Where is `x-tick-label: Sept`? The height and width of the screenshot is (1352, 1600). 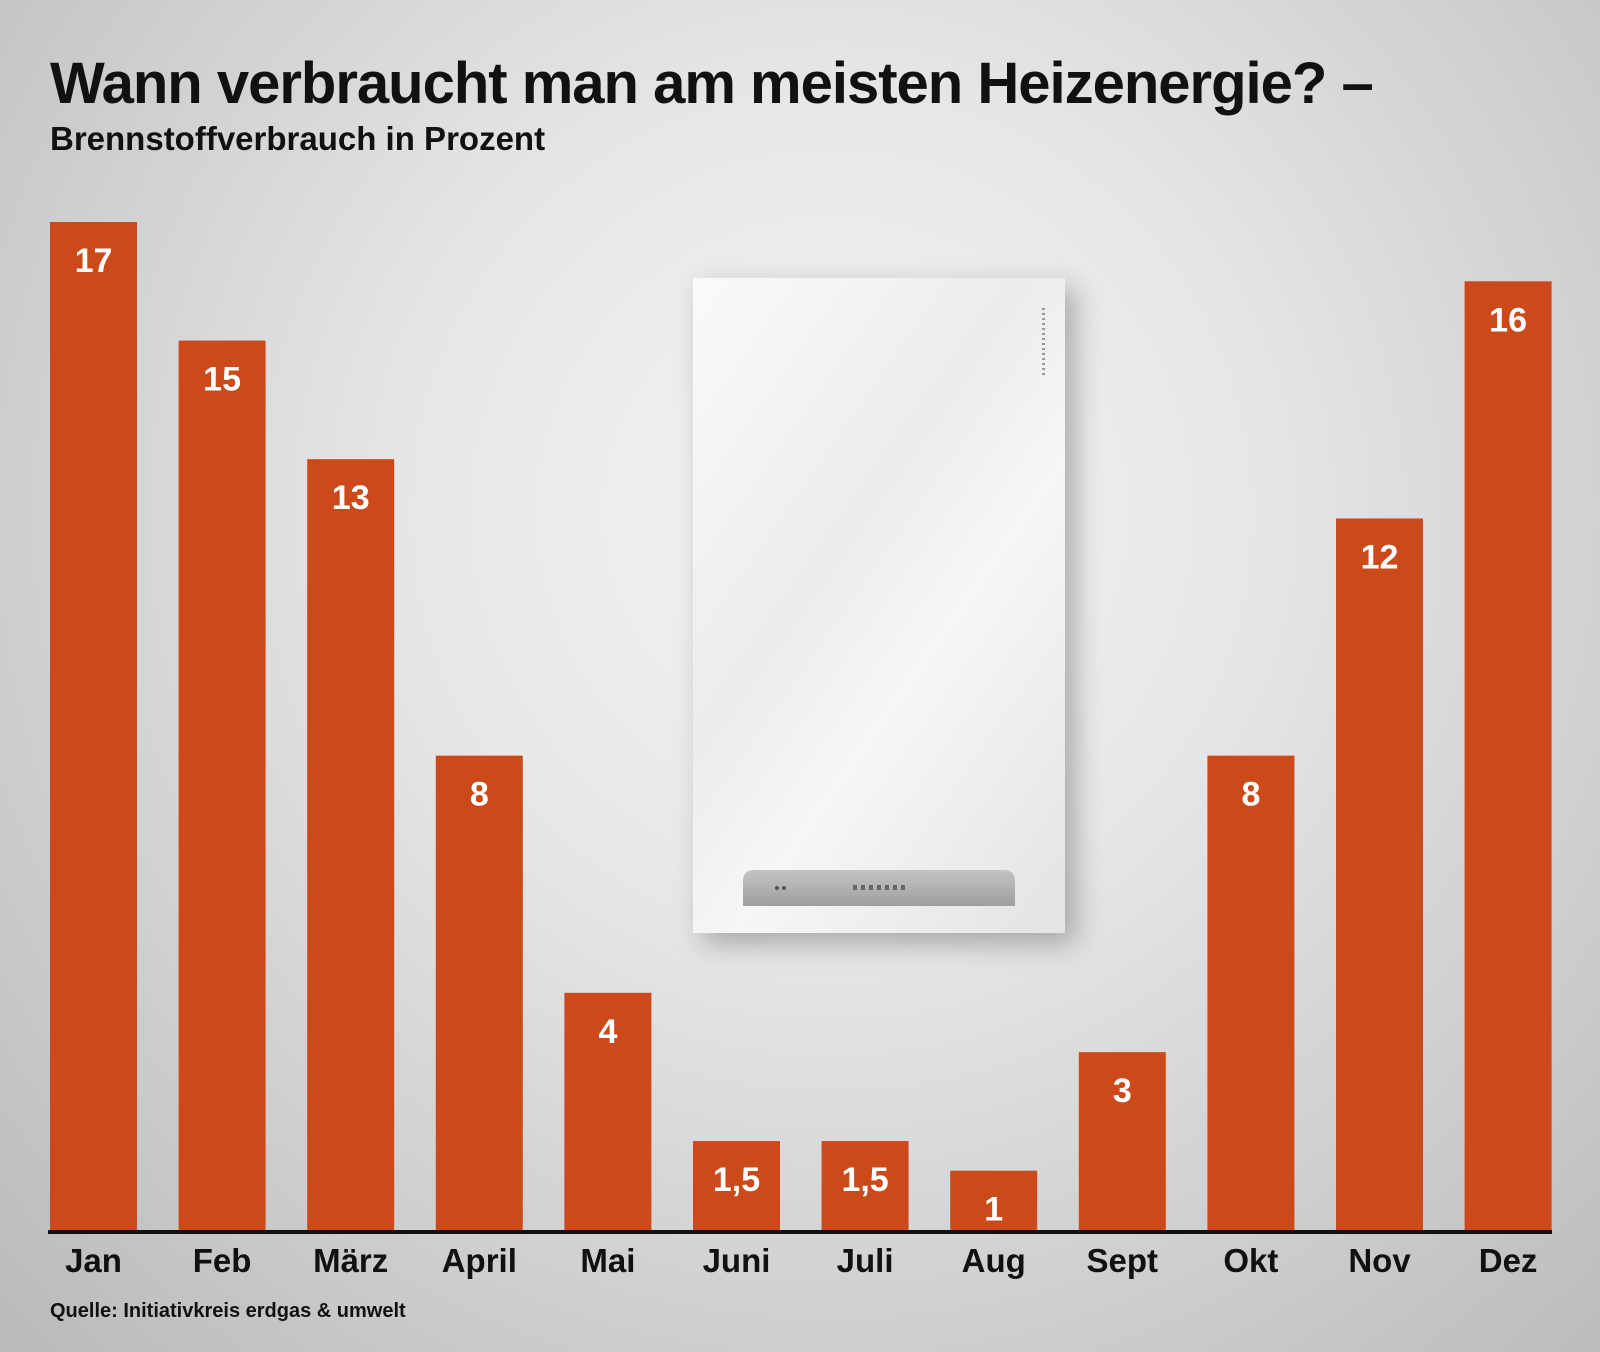 x-tick-label: Sept is located at coordinates (1123, 1260).